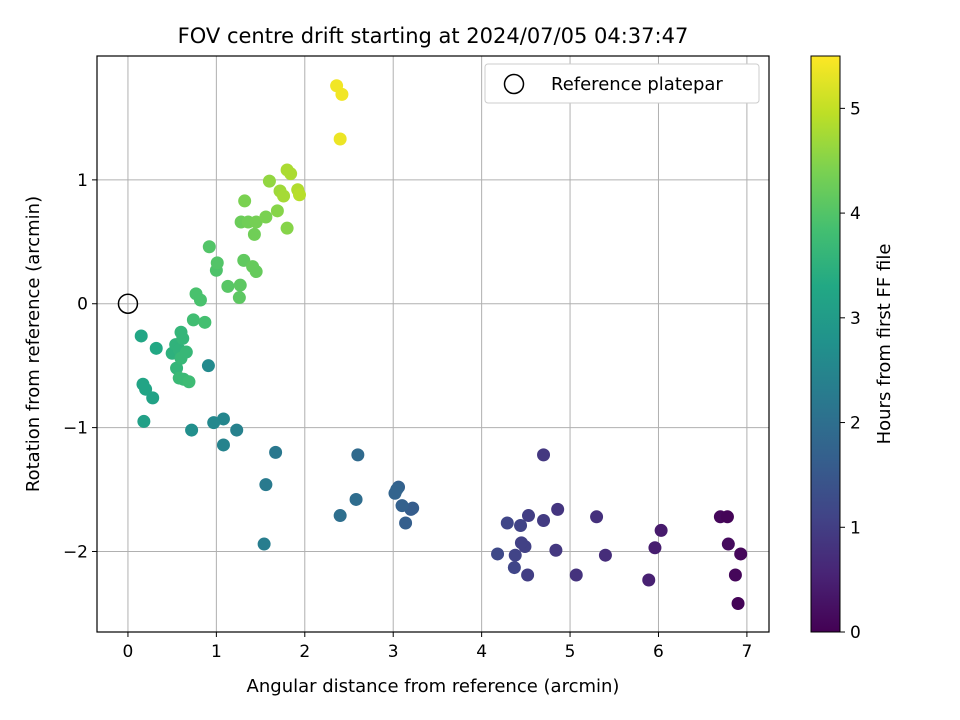 The image size is (960, 720). I want to click on colorbar-tick-label: 5, so click(855, 109).